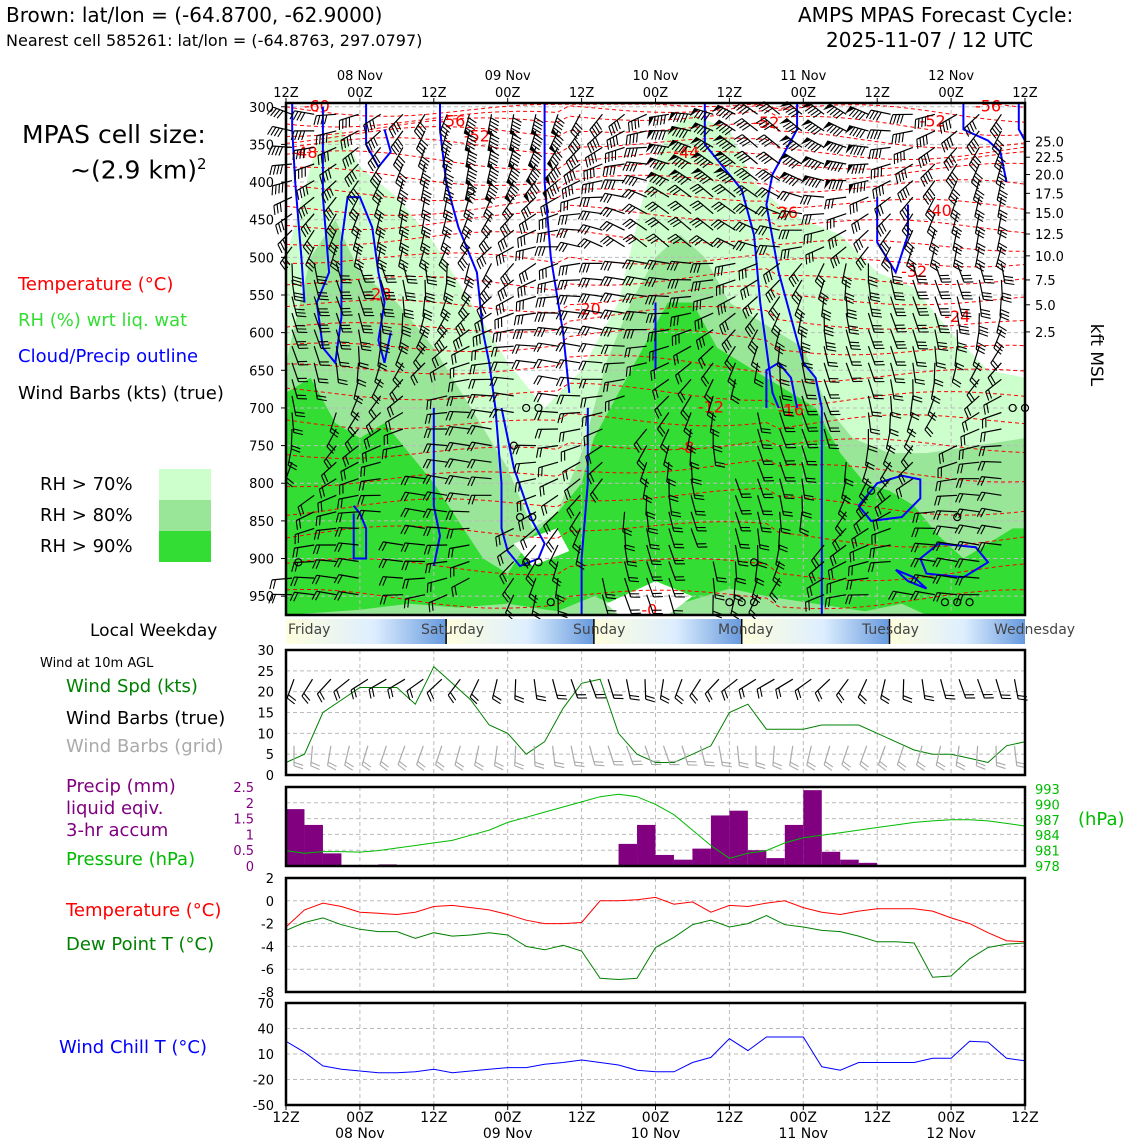  Describe the element at coordinates (588, 309) in the screenshot. I see `temperature-contour-label: -20` at that location.